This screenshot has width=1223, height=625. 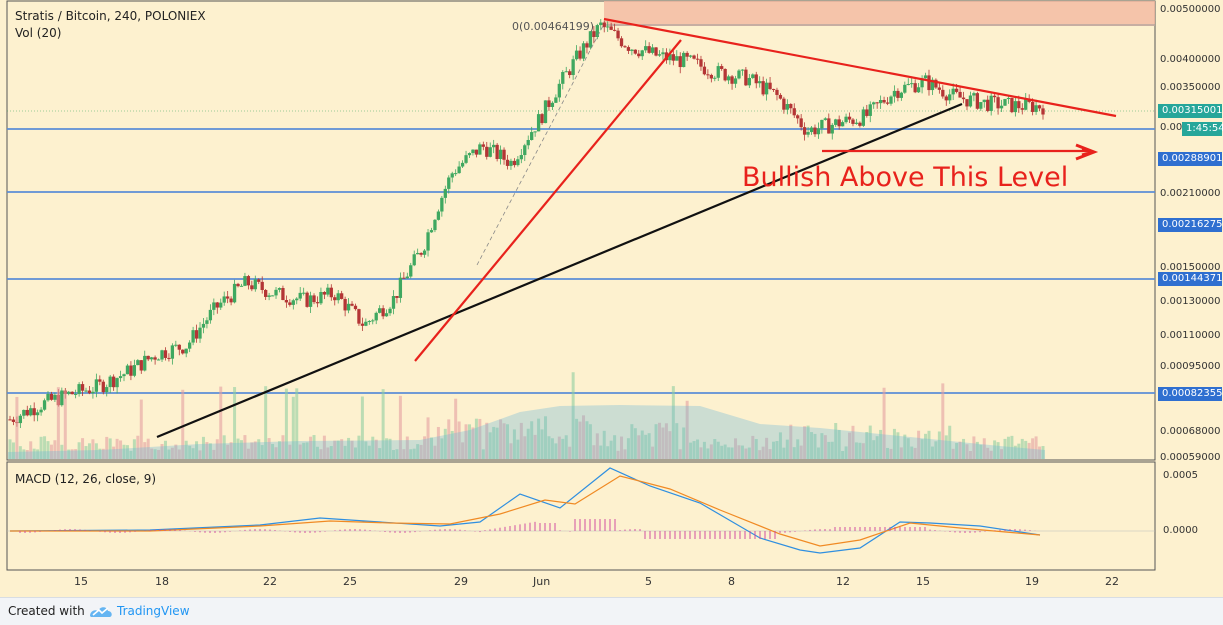 What do you see at coordinates (1190, 431) in the screenshot?
I see `price-axis-tick: 0.00068000` at bounding box center [1190, 431].